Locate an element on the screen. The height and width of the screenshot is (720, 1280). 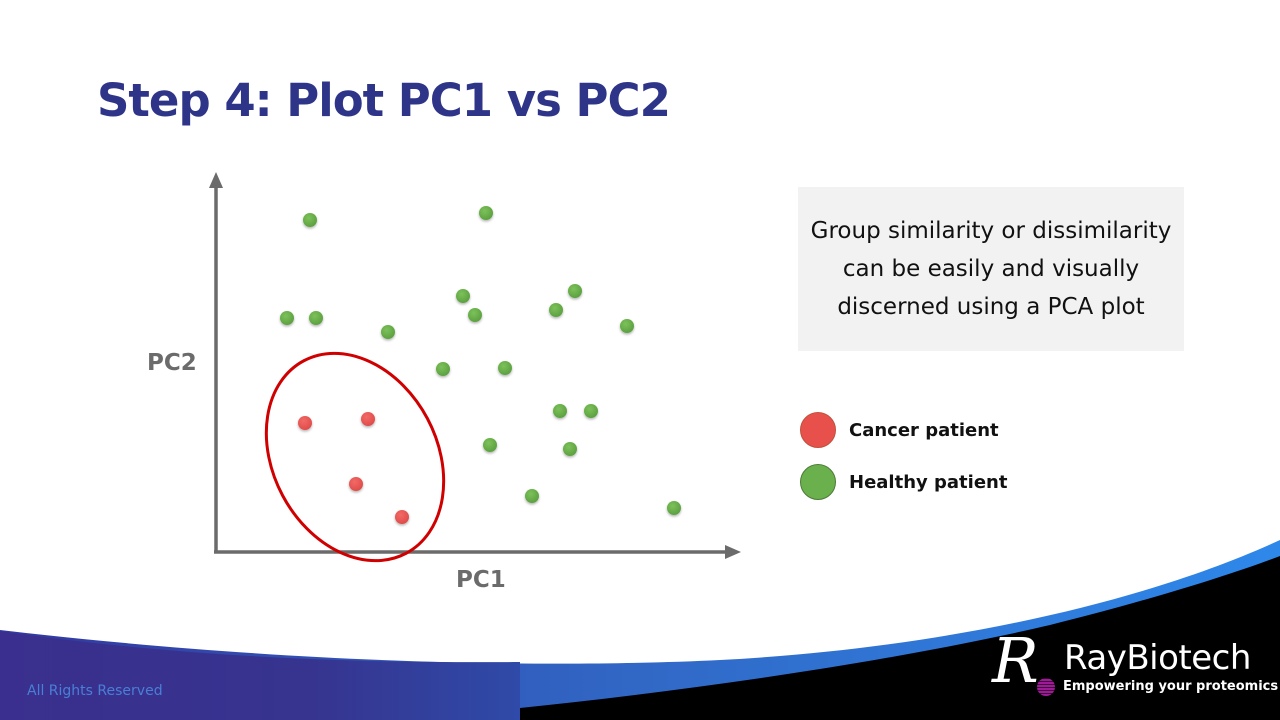
x-axis-arrow-icon is located at coordinates (733, 552).